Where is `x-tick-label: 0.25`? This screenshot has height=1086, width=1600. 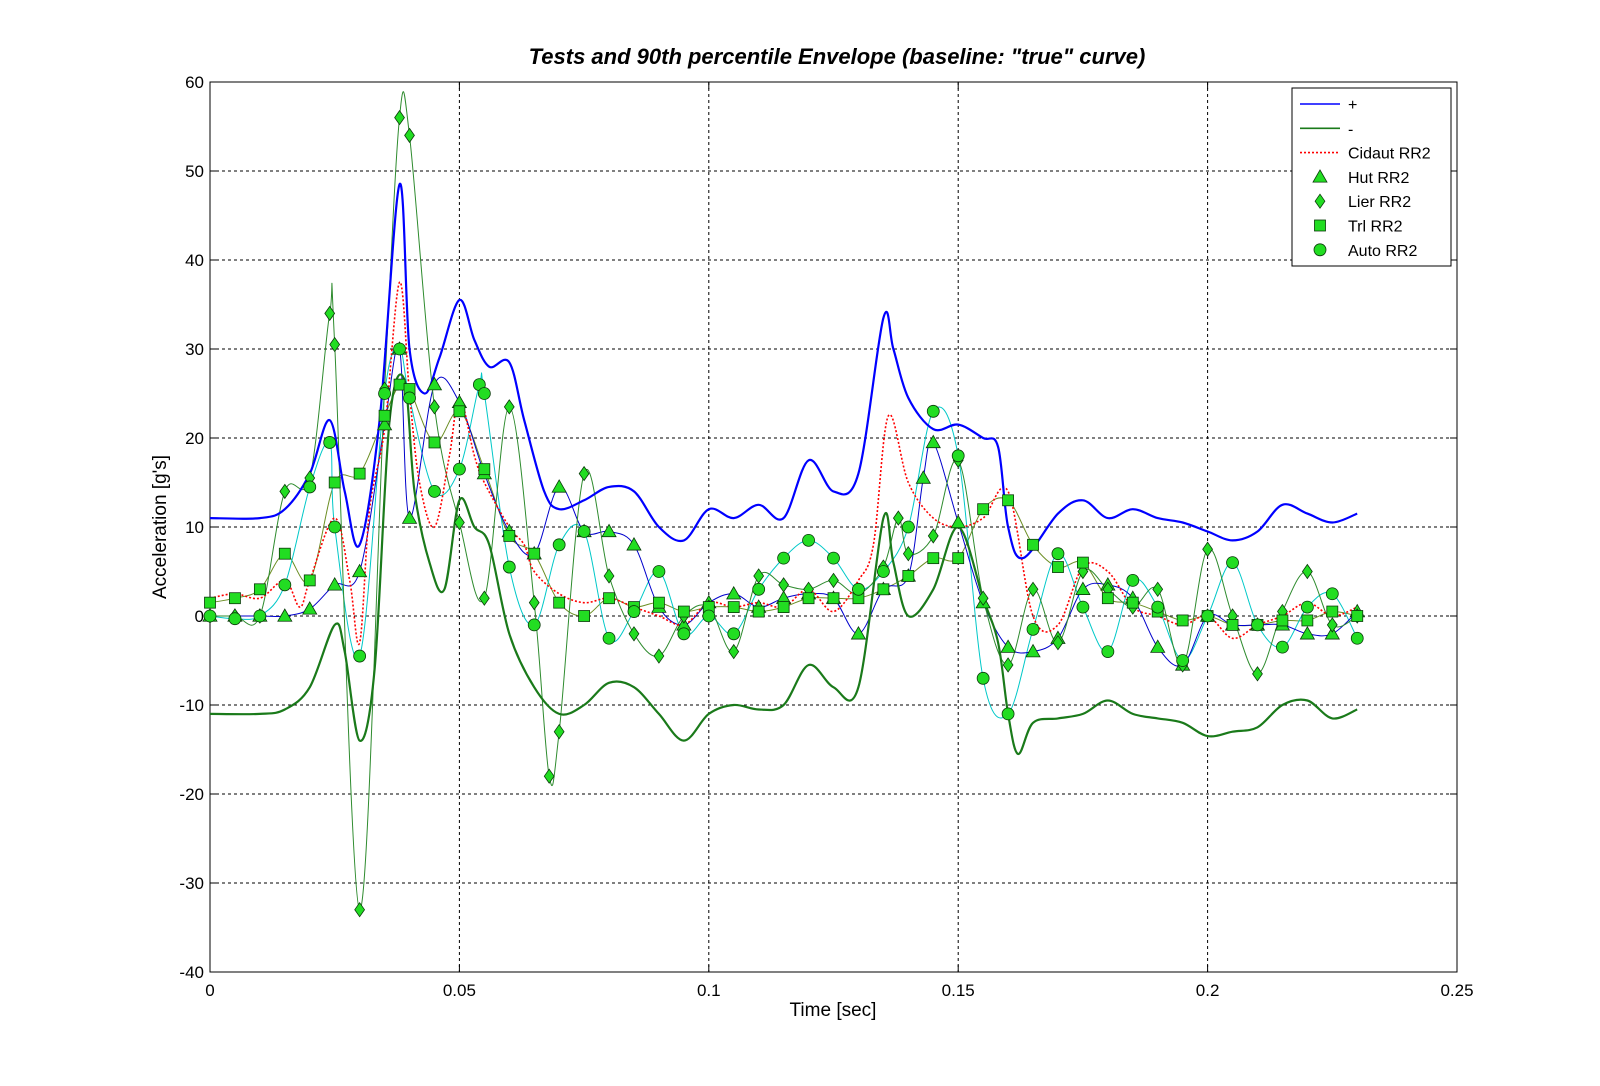 x-tick-label: 0.25 is located at coordinates (1456, 990).